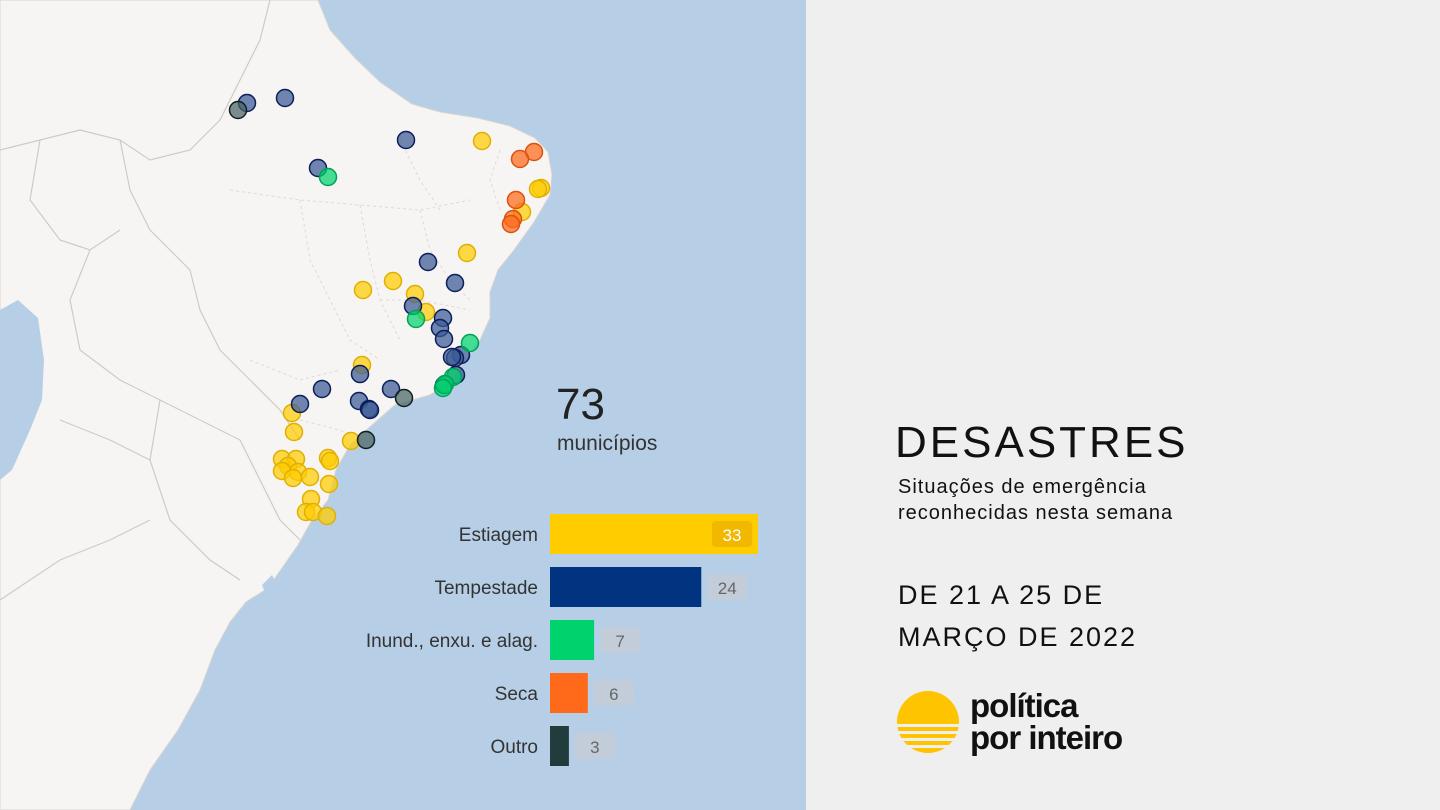 The image size is (1440, 810). I want to click on west-water, so click(22, 390).